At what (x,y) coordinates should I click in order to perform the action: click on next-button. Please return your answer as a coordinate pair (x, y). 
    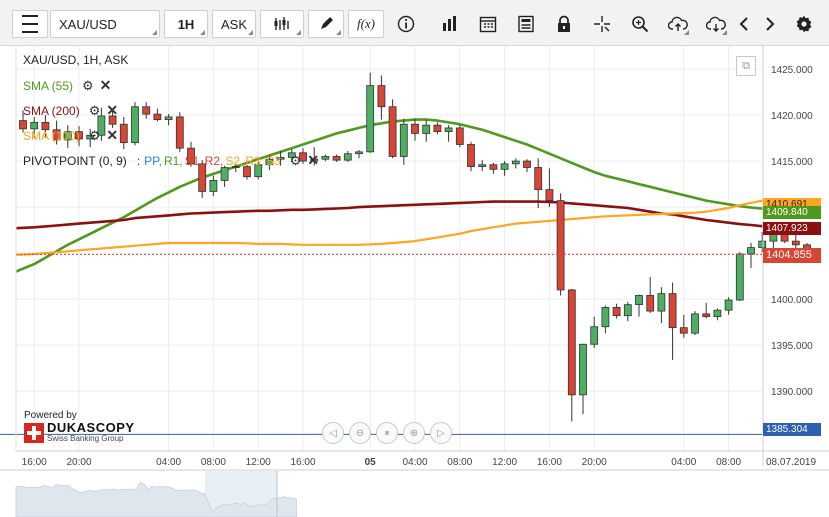
    Looking at the image, I should click on (770, 24).